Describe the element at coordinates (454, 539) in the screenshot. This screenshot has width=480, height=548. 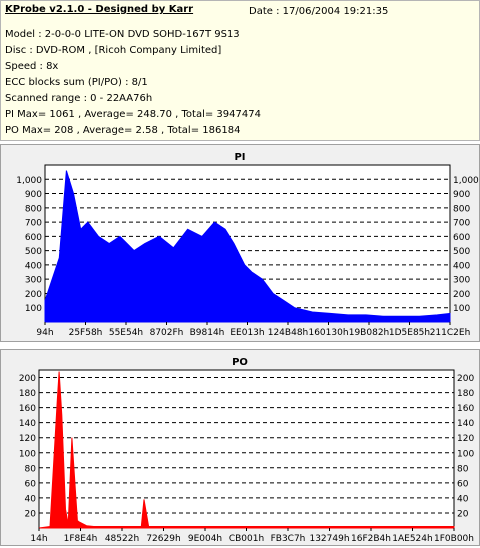
I see `po-xtick-10: 1F0B00h` at that location.